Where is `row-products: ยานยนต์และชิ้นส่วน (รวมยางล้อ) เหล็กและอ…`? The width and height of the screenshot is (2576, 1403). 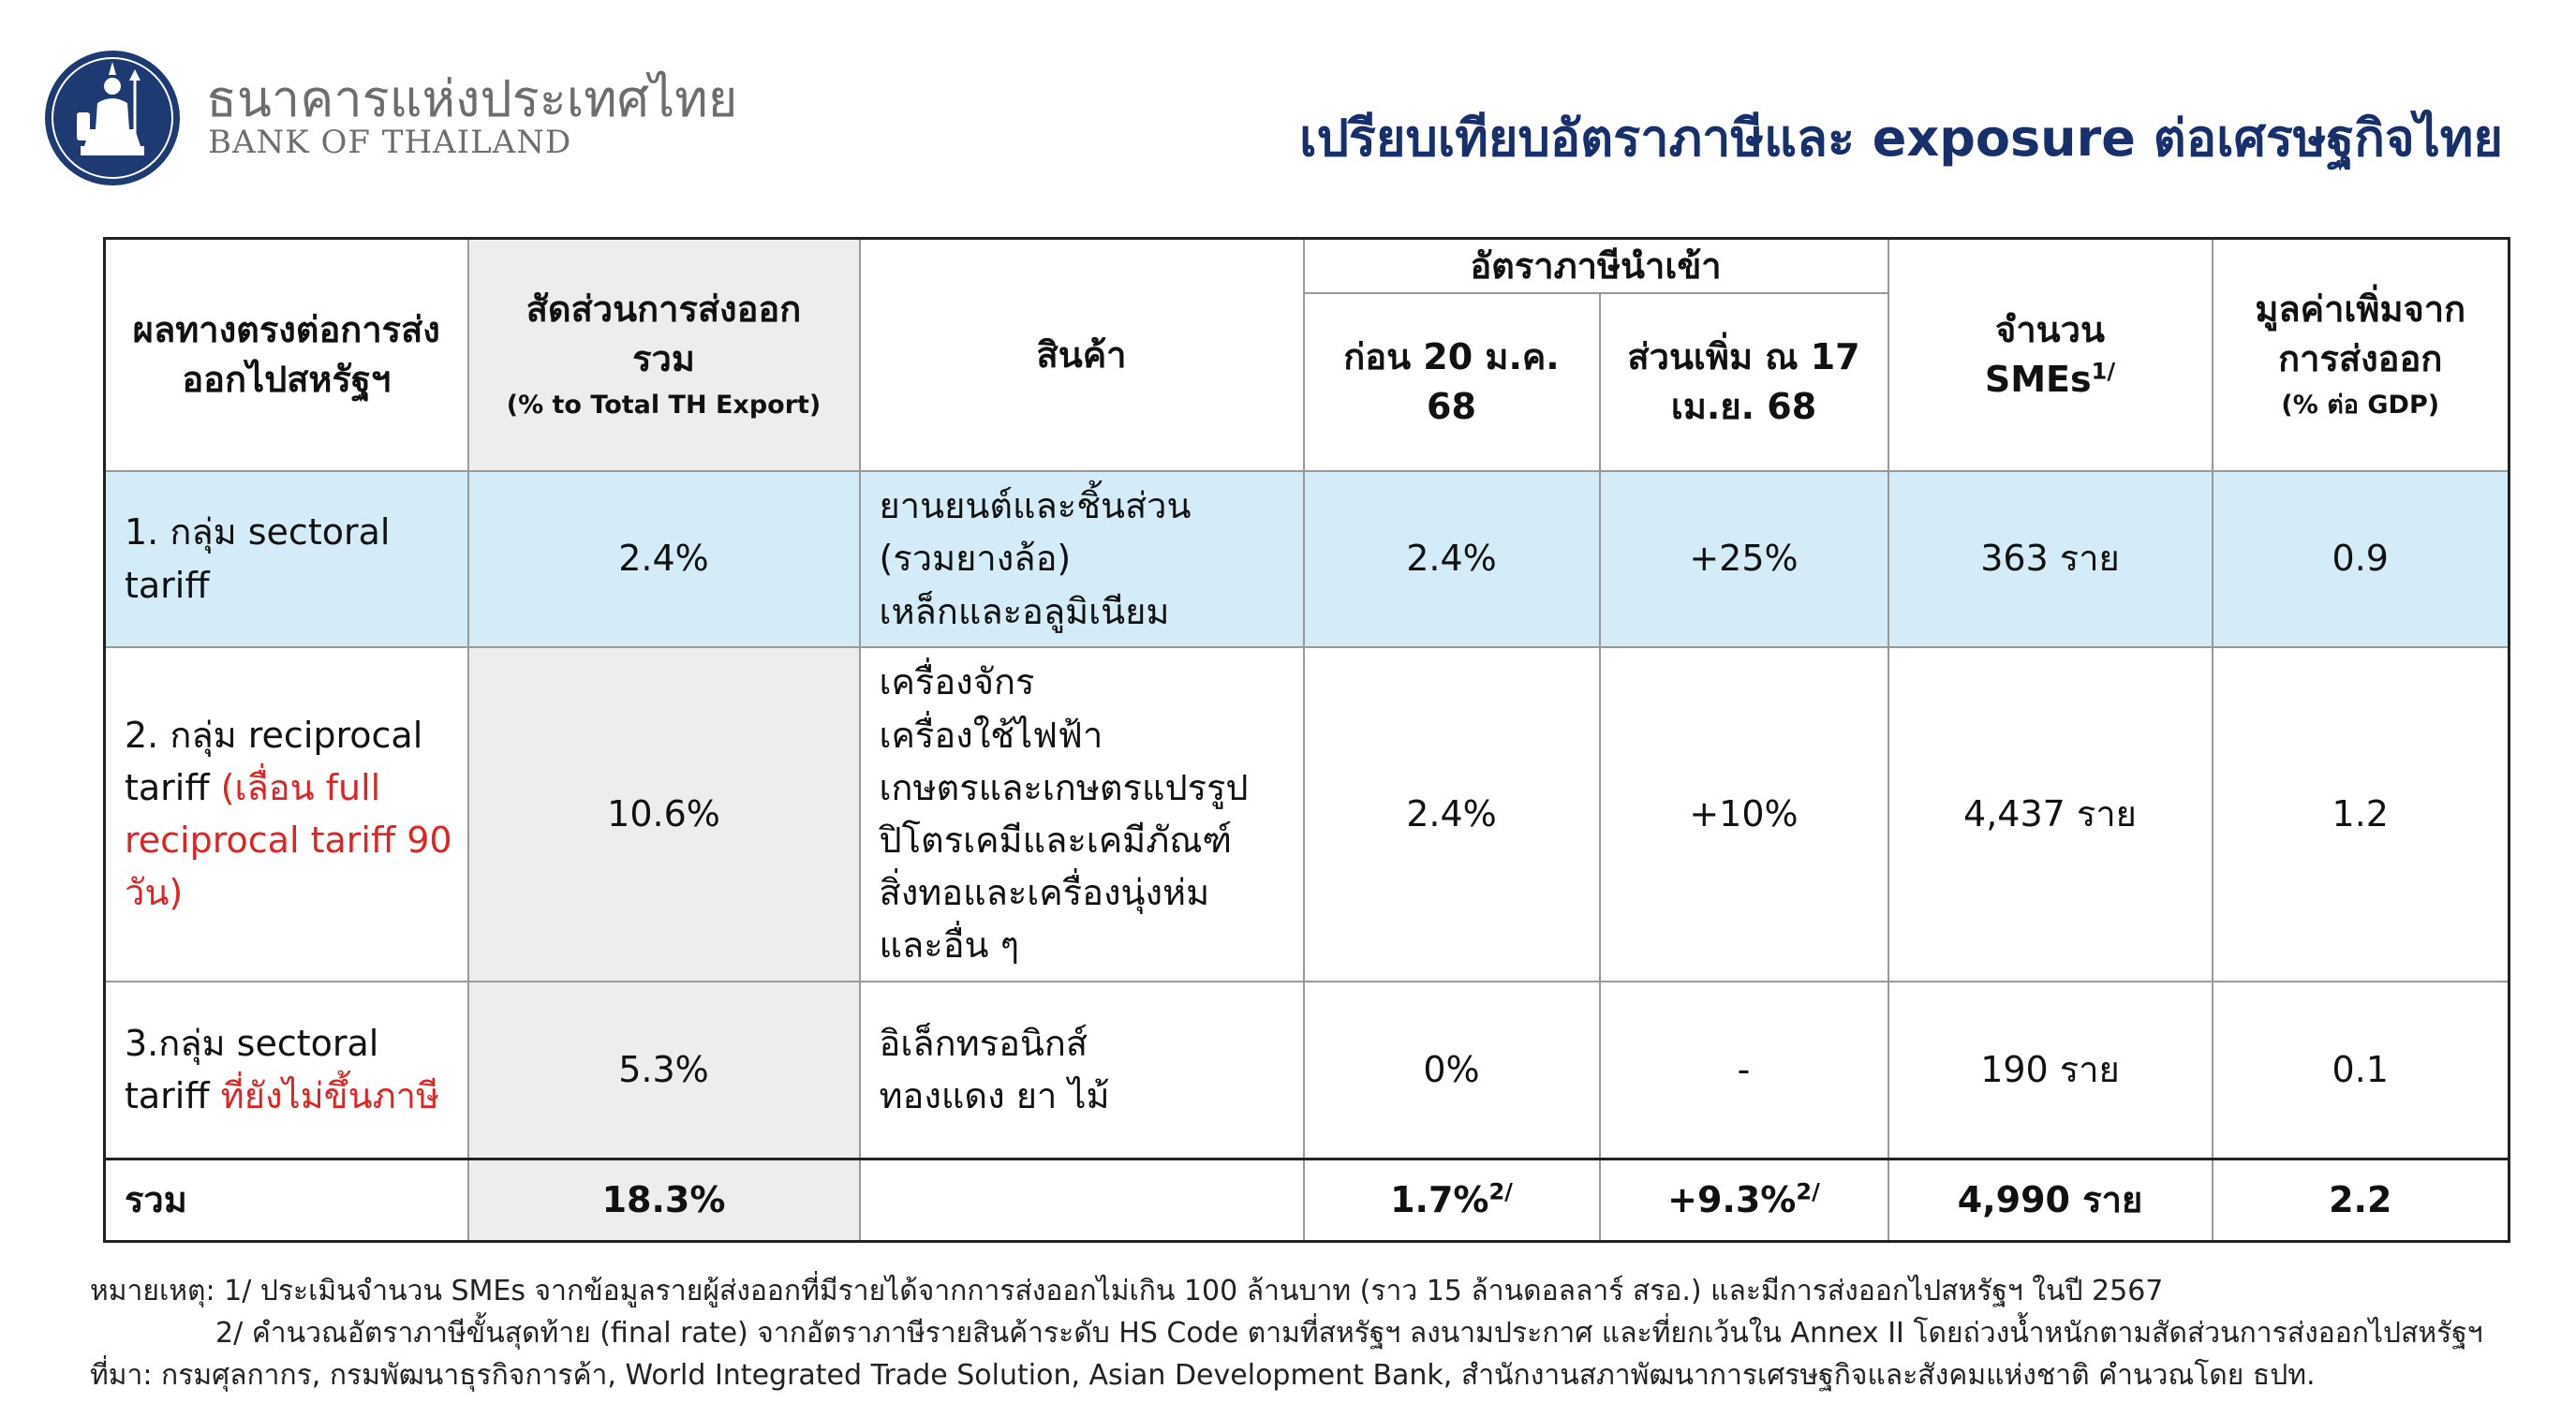 row-products: ยานยนต์และชิ้นส่วน (รวมยางล้อ) เหล็กและอ… is located at coordinates (1082, 558).